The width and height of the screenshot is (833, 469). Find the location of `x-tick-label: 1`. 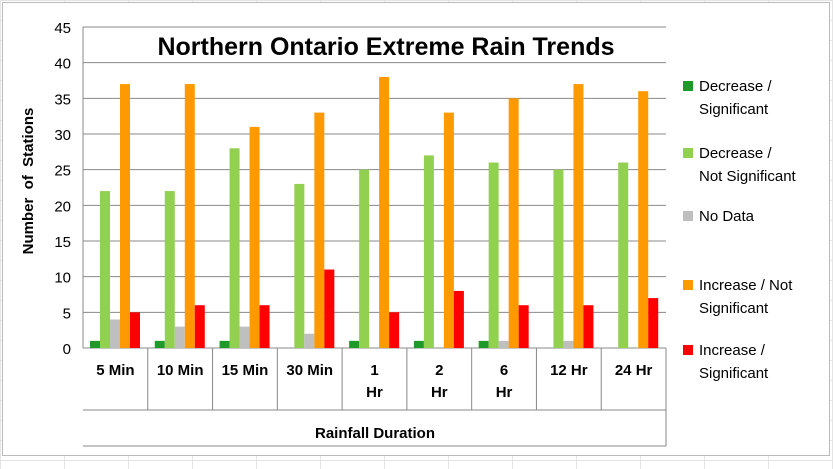

x-tick-label: 1 is located at coordinates (374, 370).